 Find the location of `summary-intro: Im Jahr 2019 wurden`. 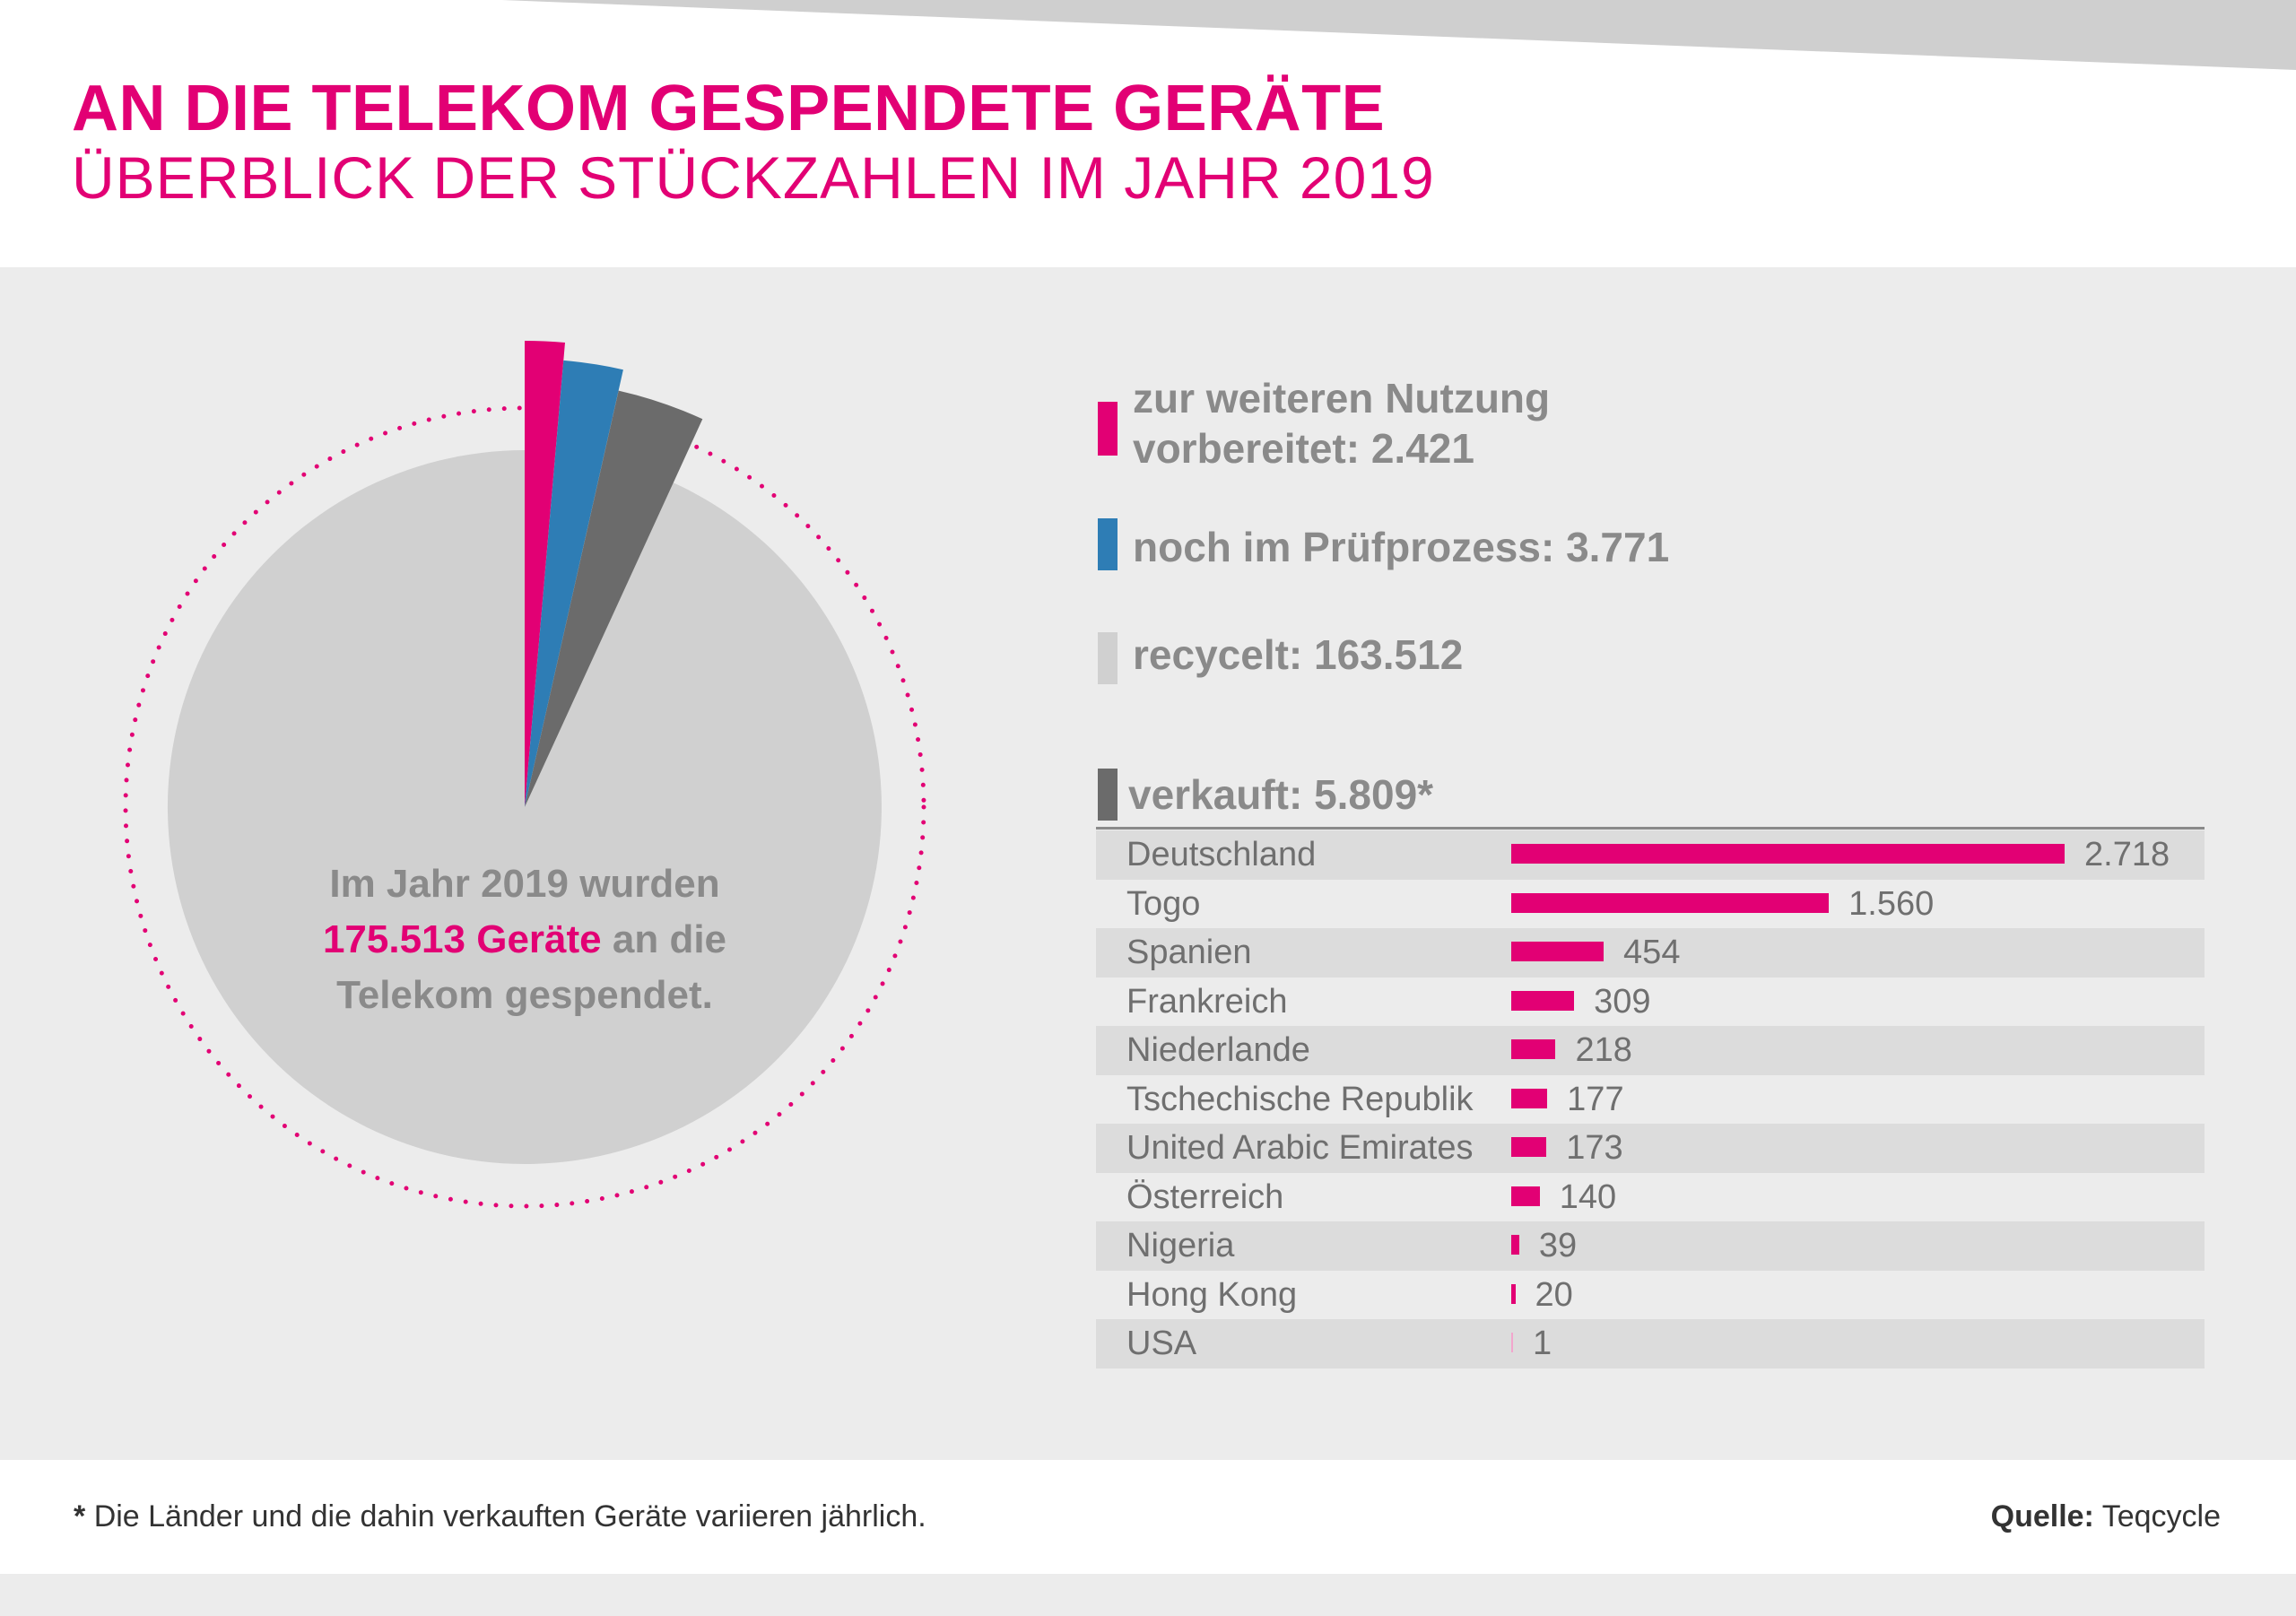

summary-intro: Im Jahr 2019 wurden is located at coordinates (524, 884).